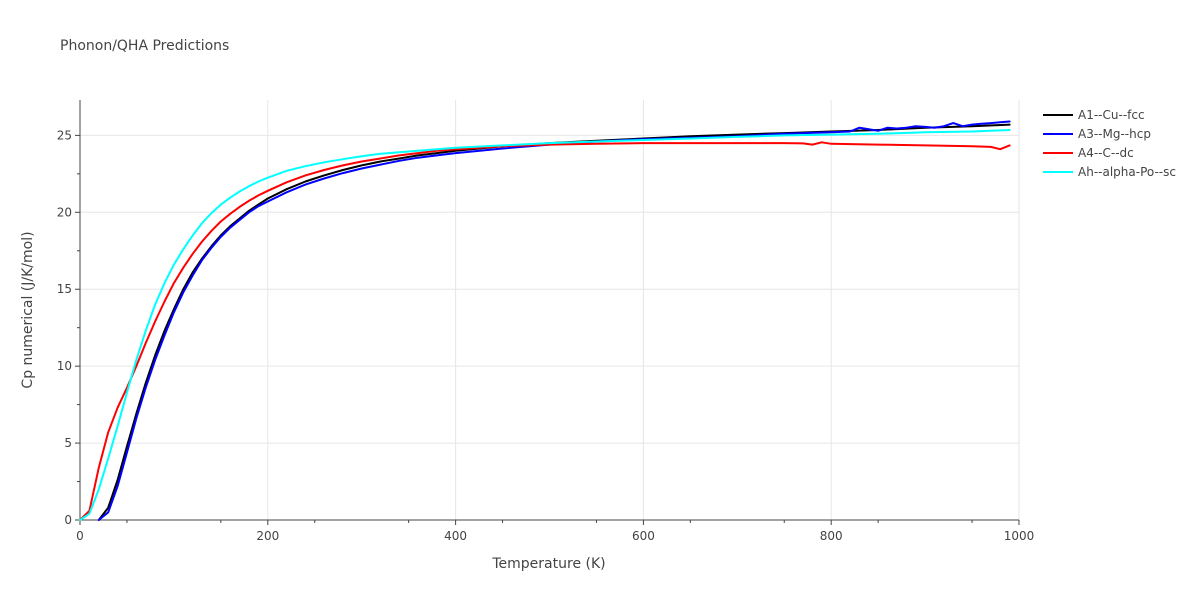  What do you see at coordinates (64, 135) in the screenshot?
I see `y-tick-label: 25` at bounding box center [64, 135].